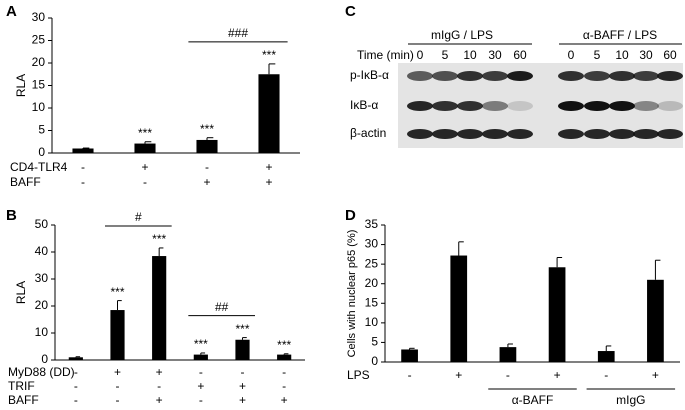  What do you see at coordinates (470, 55) in the screenshot?
I see `time-point: 10` at bounding box center [470, 55].